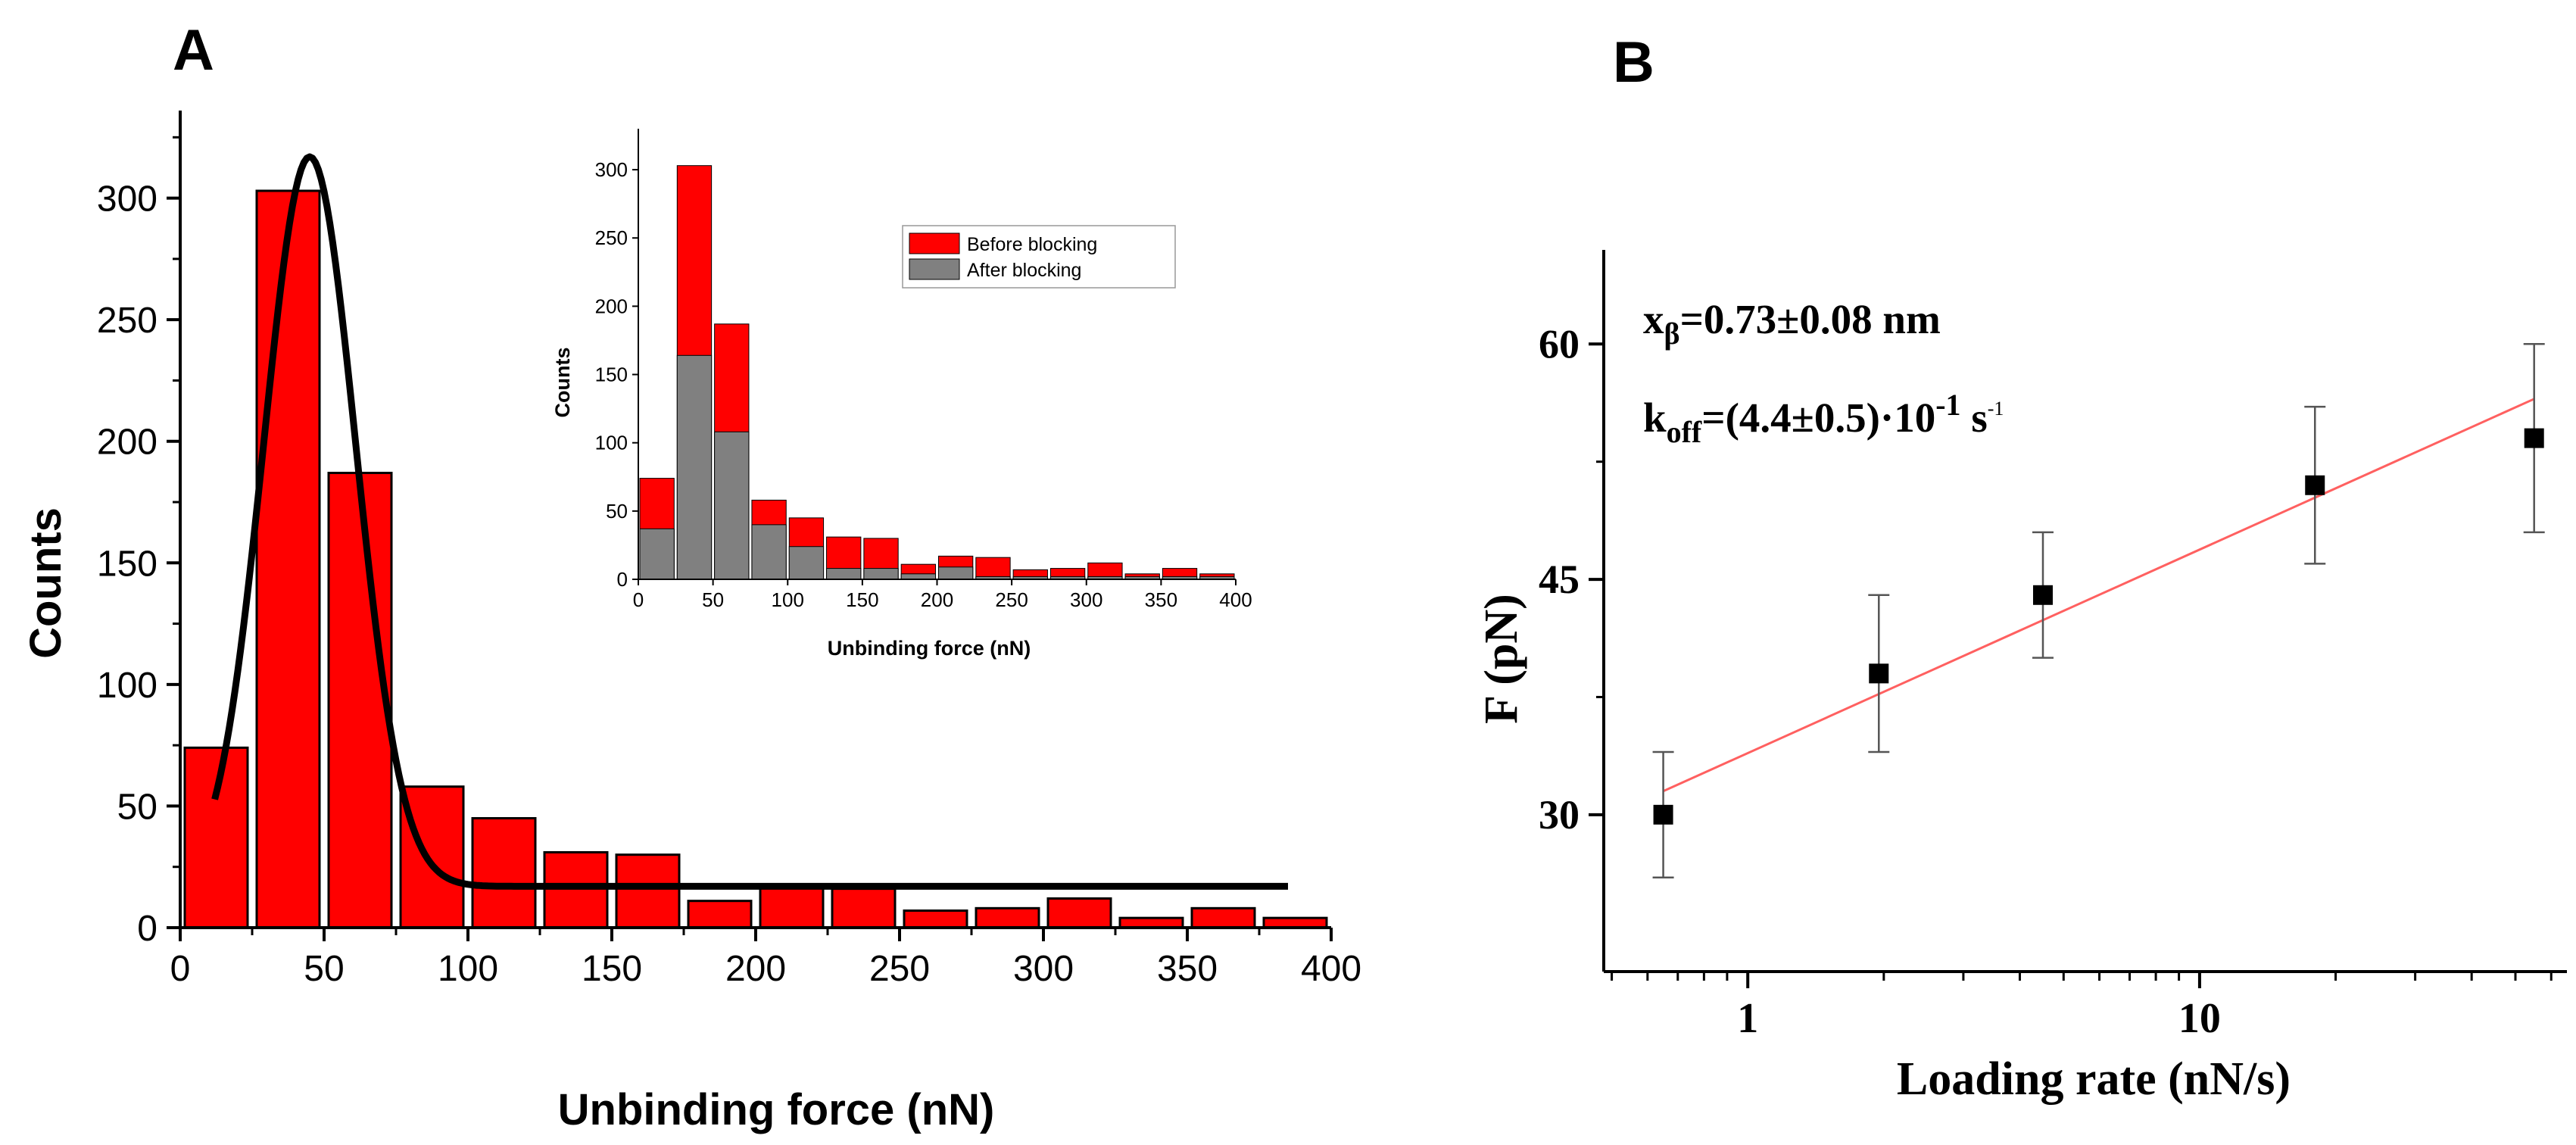  Describe the element at coordinates (638, 600) in the screenshot. I see `inset-x-tick-label: 0` at that location.